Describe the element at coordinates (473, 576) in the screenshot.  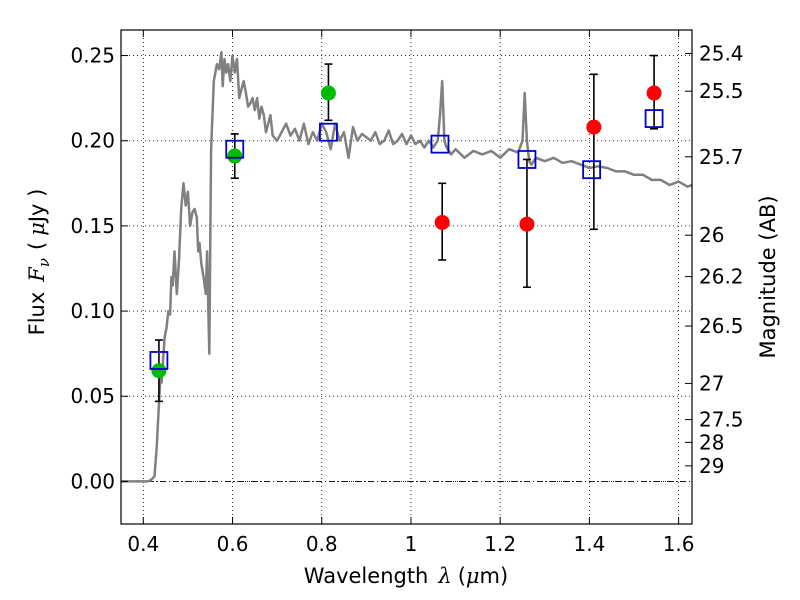
I see `x-axis-unit-mu: μ` at that location.